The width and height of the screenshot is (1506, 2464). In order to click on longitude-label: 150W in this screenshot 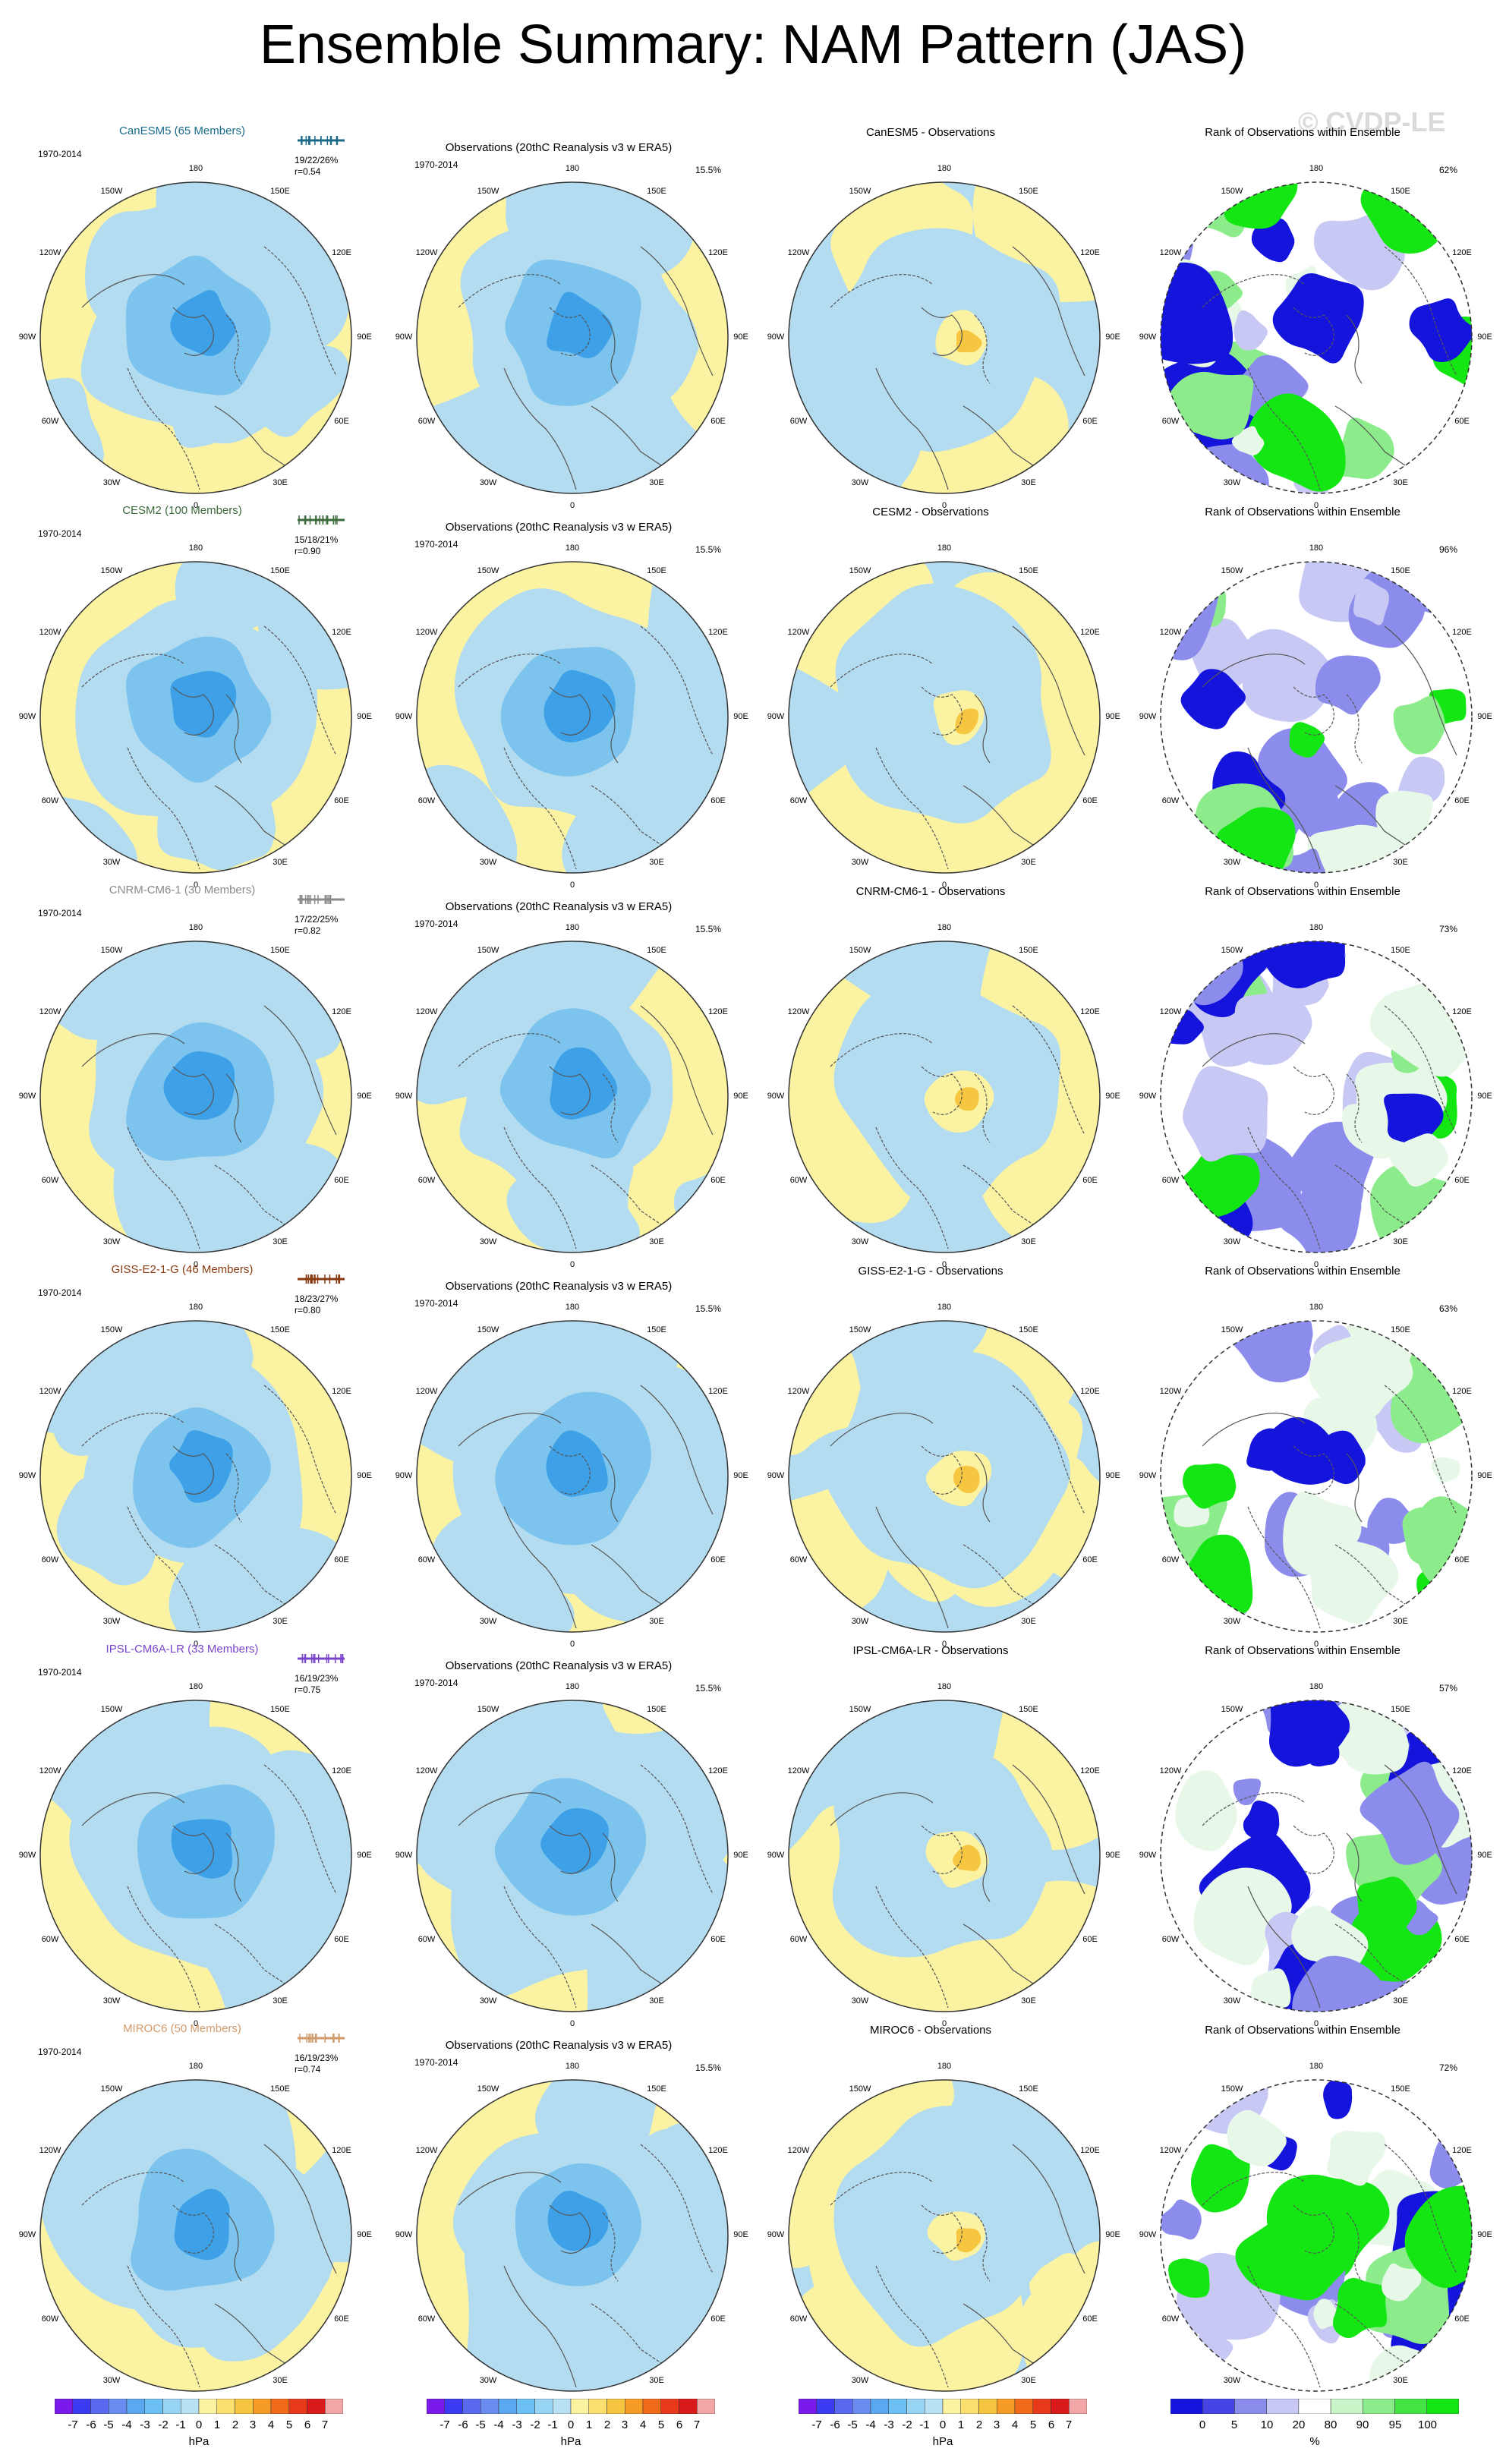, I will do `click(111, 570)`.